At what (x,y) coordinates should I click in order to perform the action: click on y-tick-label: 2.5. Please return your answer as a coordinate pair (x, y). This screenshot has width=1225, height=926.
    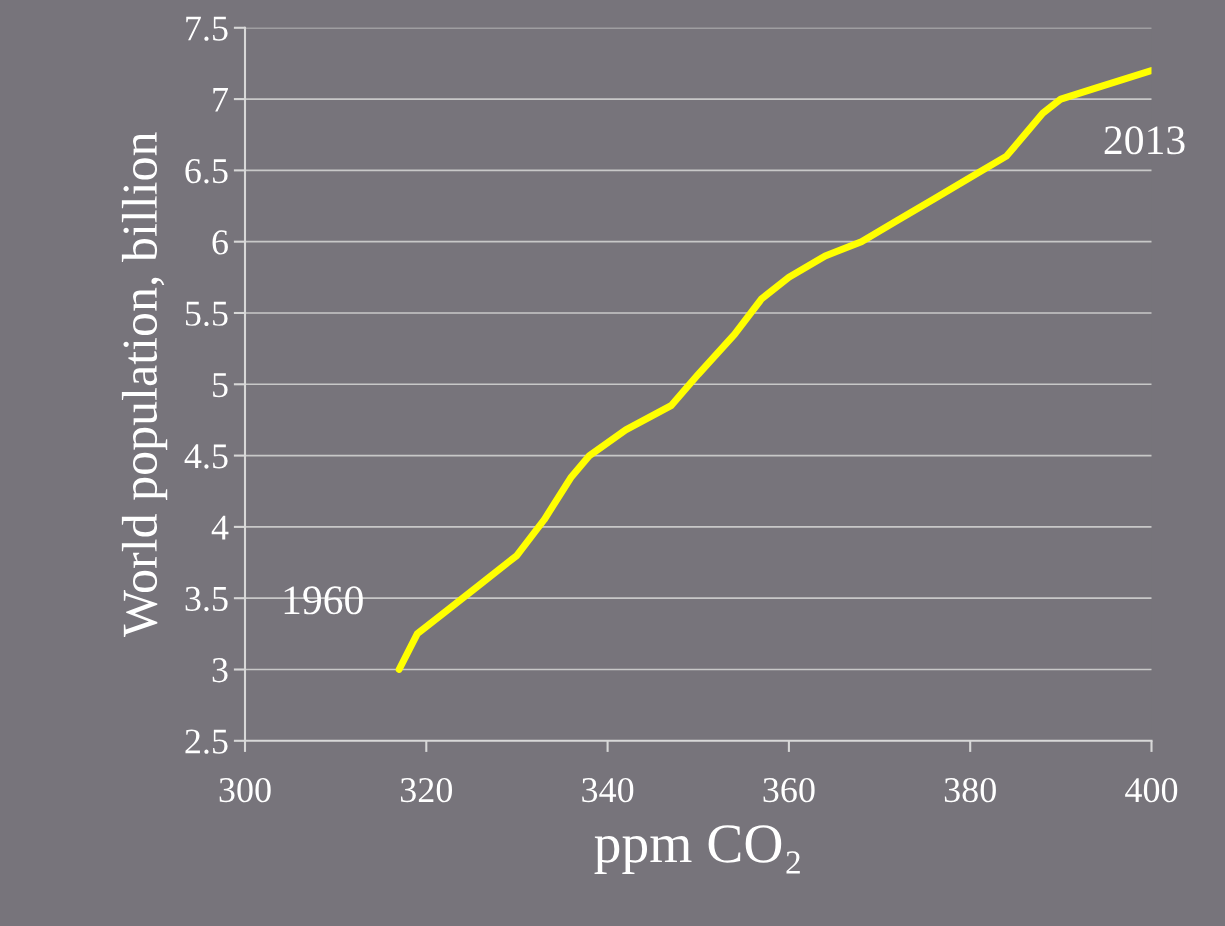
    Looking at the image, I should click on (206, 741).